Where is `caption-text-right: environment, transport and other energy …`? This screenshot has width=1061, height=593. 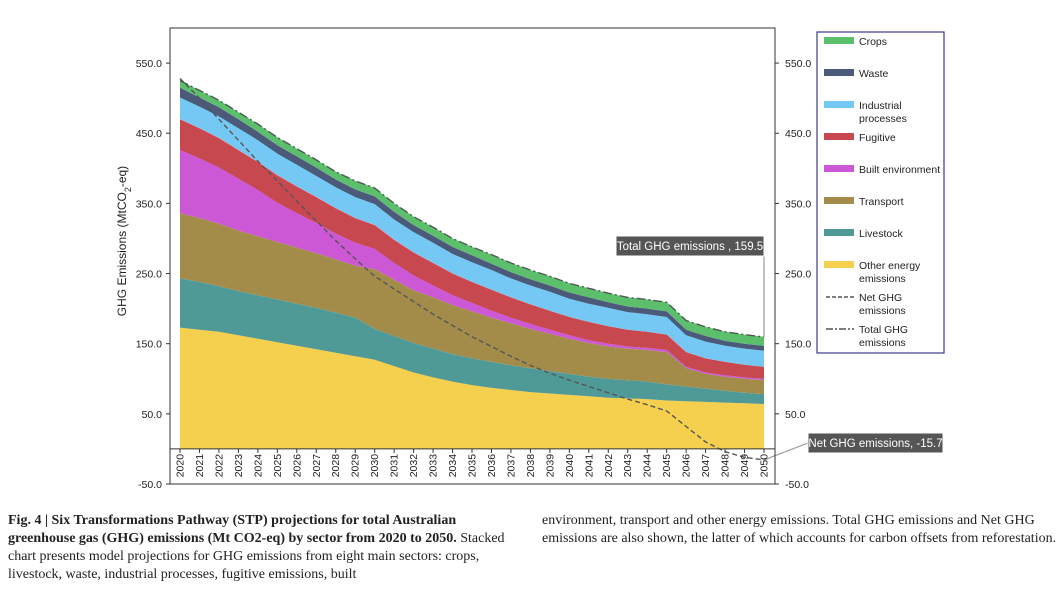
caption-text-right: environment, transport and other energy … is located at coordinates (799, 529).